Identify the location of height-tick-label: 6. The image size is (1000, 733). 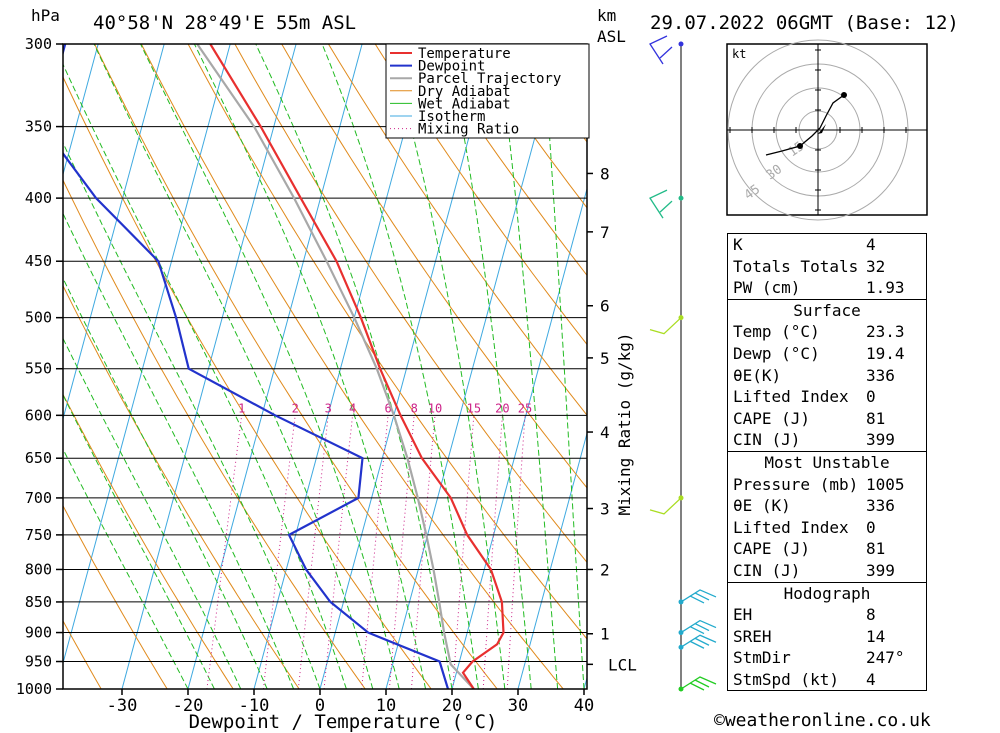
(605, 306).